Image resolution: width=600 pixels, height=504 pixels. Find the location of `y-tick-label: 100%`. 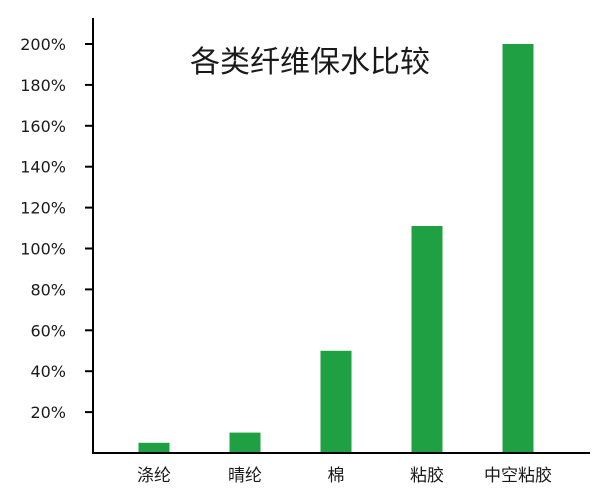

y-tick-label: 100% is located at coordinates (43, 249).